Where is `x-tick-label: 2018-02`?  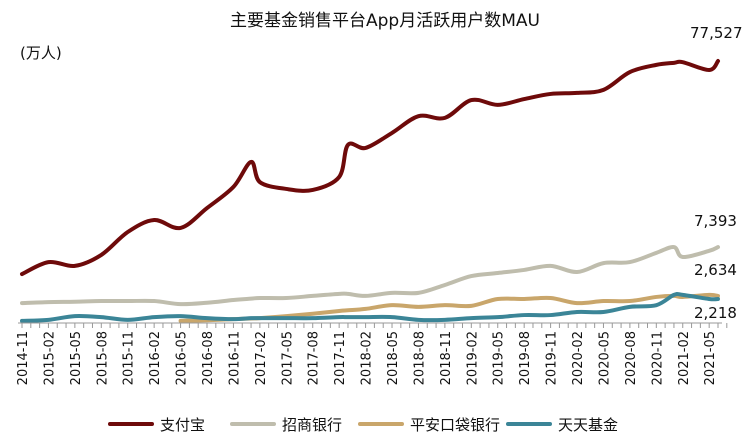
x-tick-label: 2018-02 is located at coordinates (367, 358).